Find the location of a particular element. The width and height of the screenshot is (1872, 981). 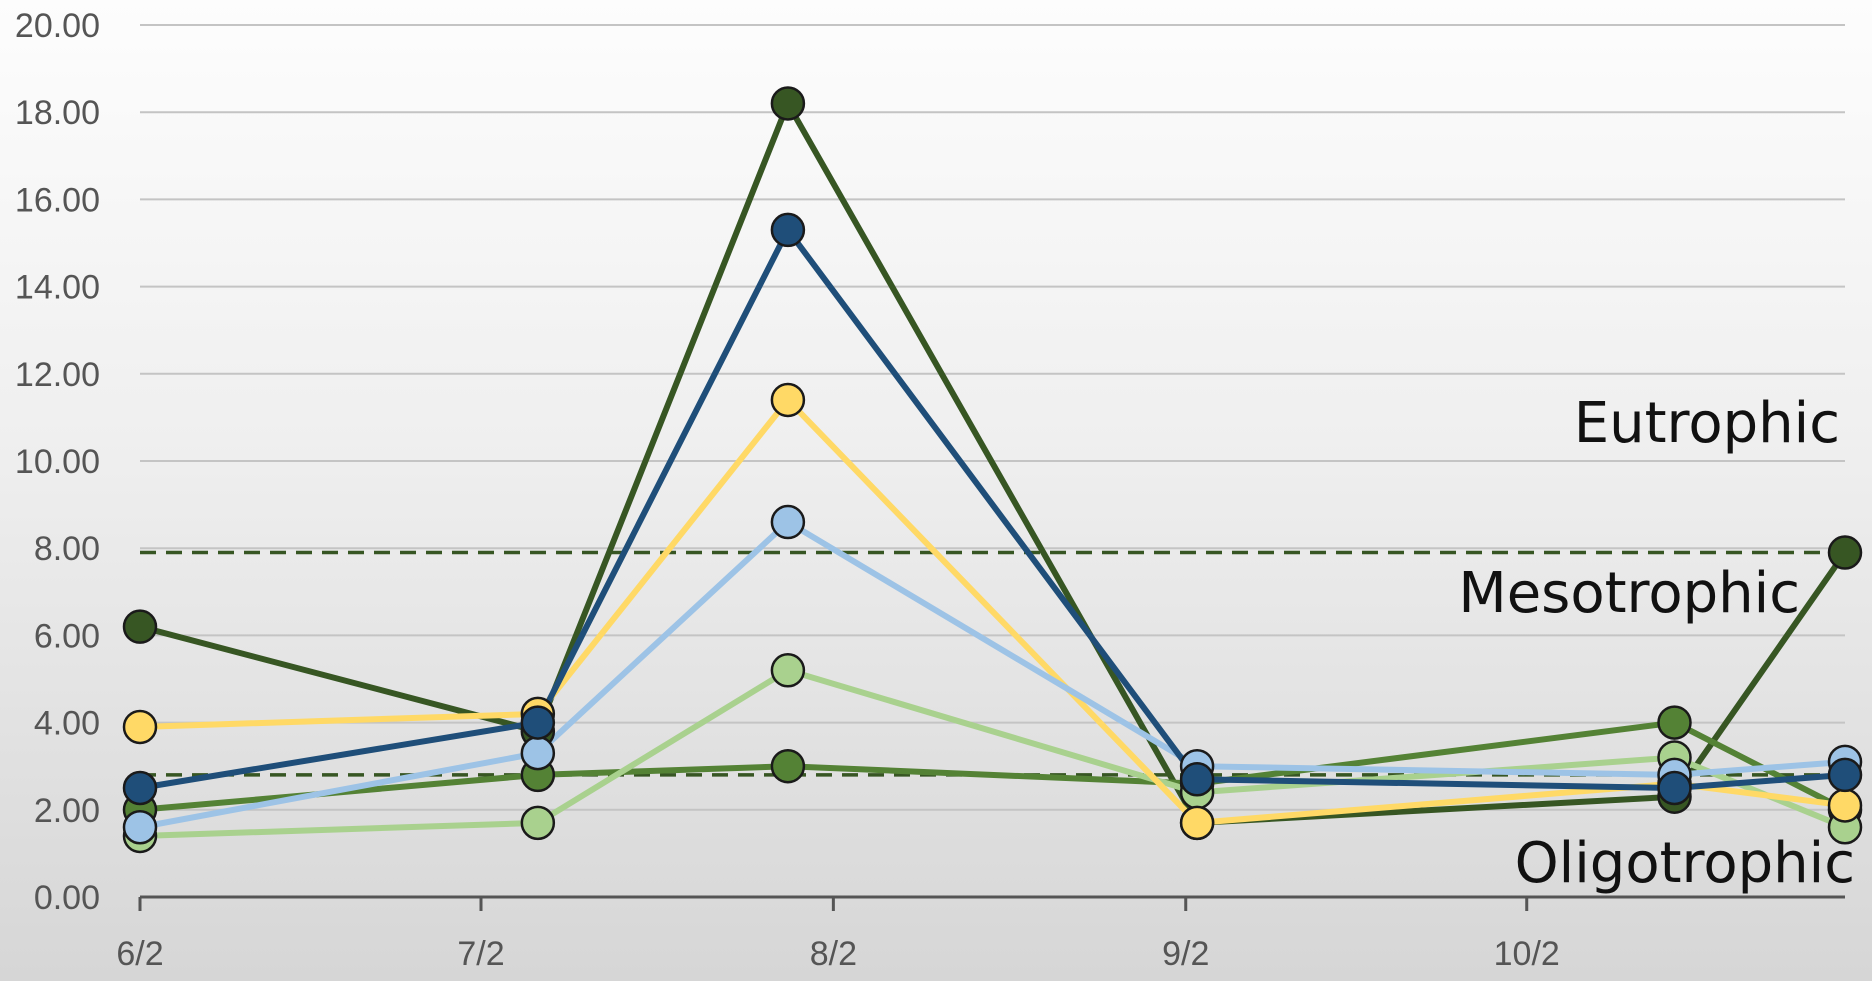

x-tick-label: 6/2 is located at coordinates (139, 954).